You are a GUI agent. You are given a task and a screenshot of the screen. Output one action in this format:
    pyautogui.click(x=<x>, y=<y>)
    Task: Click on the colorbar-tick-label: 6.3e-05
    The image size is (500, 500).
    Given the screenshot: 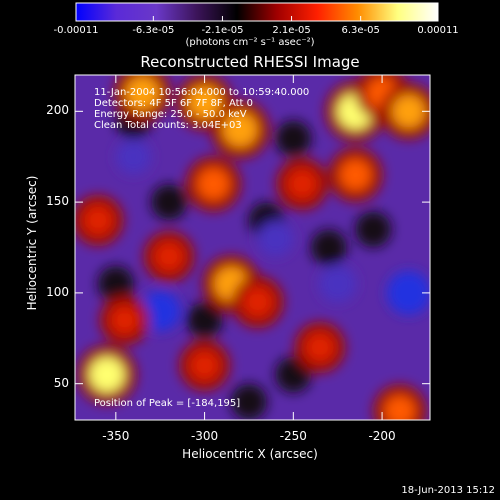 What is the action you would take?
    pyautogui.click(x=360, y=30)
    